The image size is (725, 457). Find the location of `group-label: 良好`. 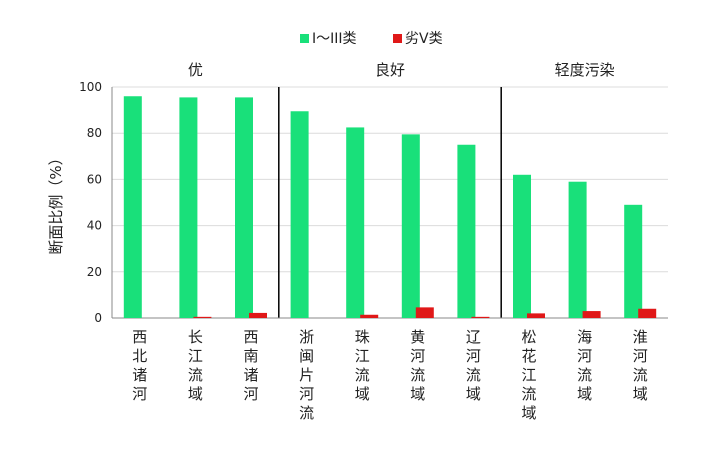

group-label: 良好 is located at coordinates (390, 70).